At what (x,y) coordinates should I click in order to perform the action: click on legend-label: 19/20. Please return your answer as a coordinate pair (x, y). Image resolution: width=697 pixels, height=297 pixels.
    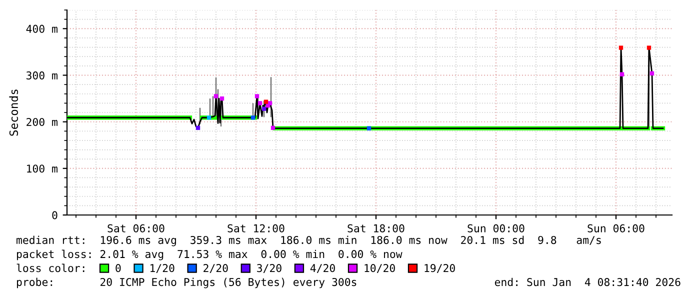
    Looking at the image, I should click on (439, 268).